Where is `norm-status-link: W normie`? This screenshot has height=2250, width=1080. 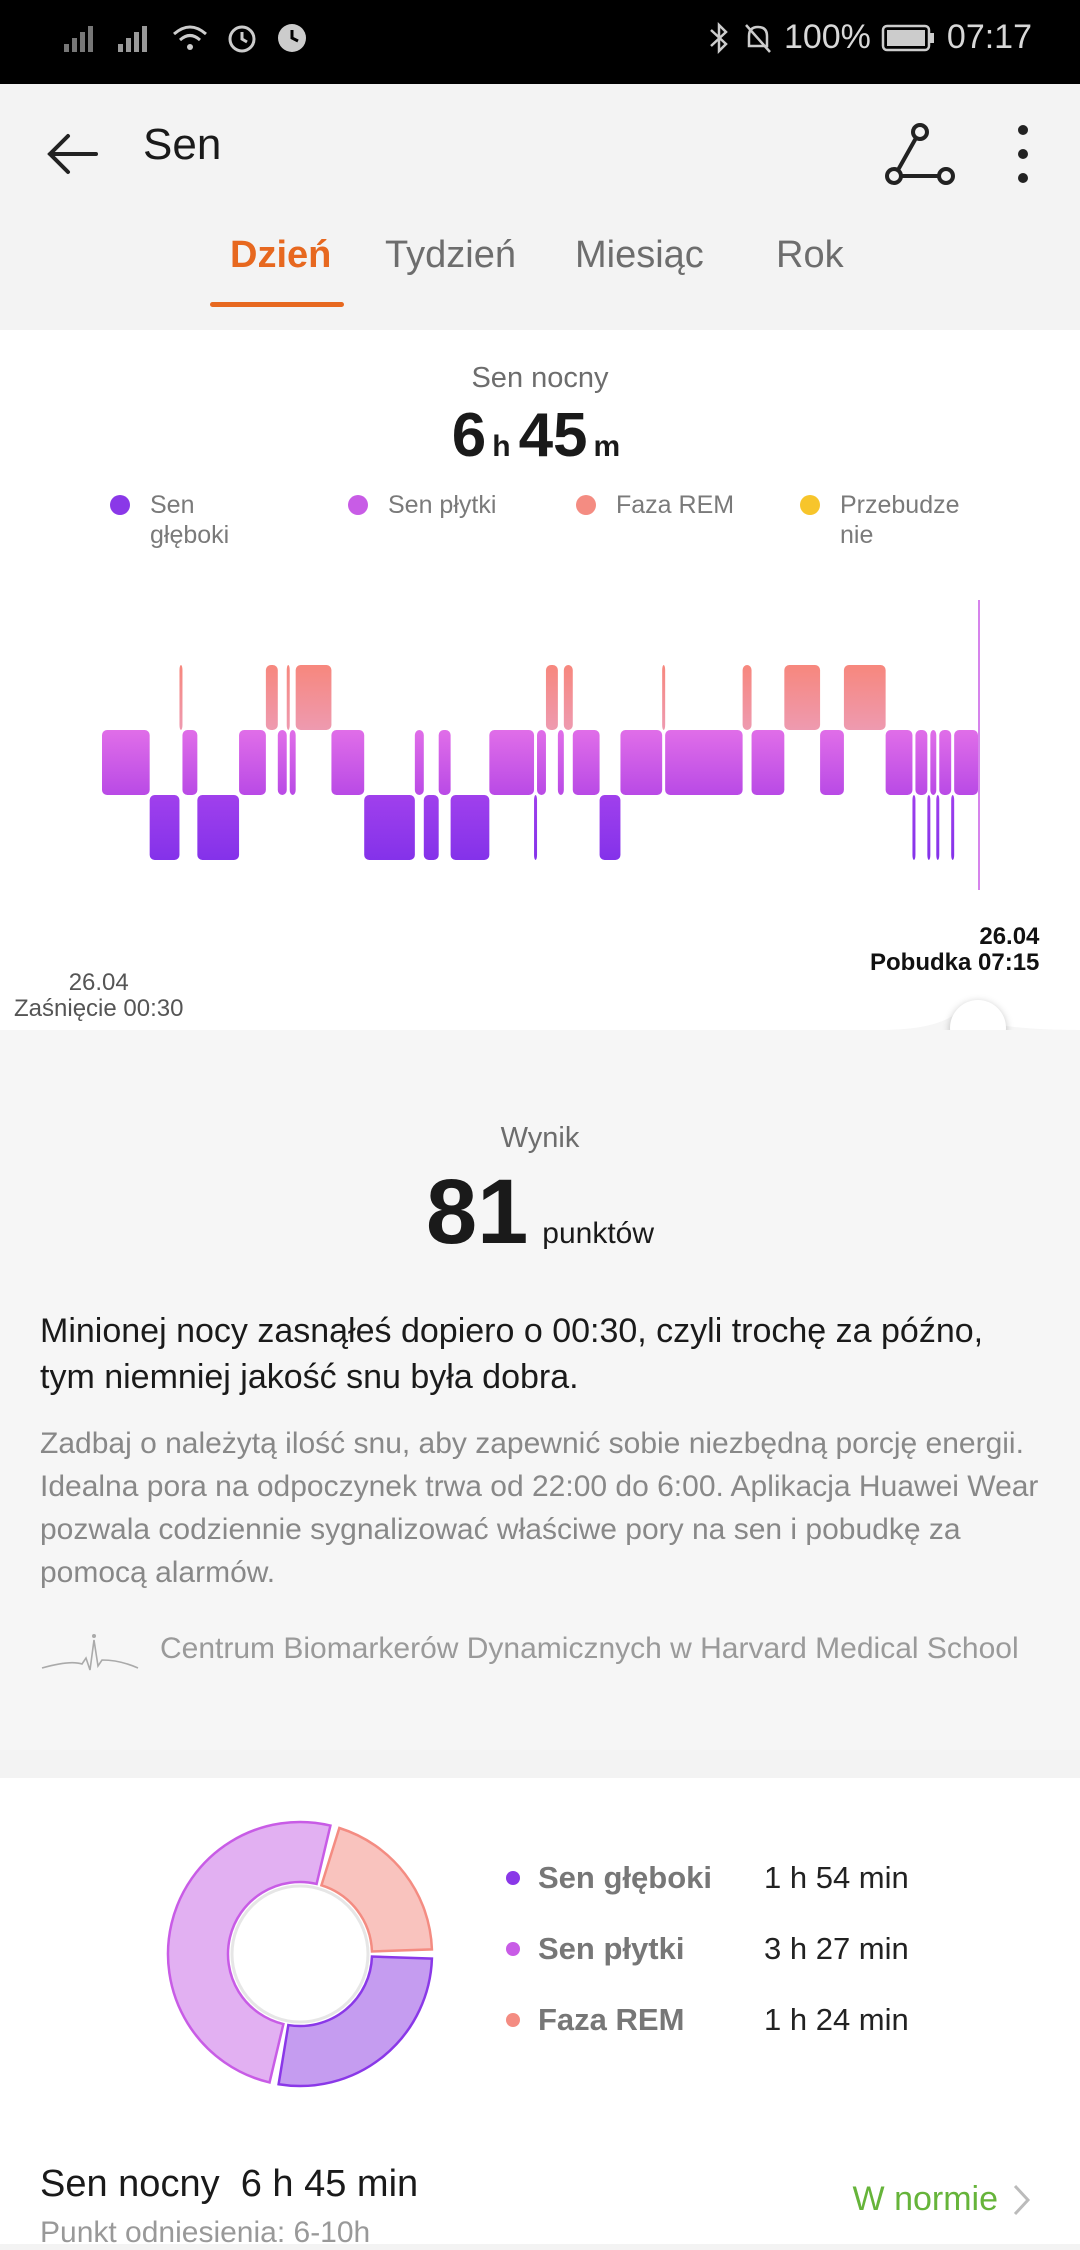
norm-status-link: W normie is located at coordinates (942, 2199).